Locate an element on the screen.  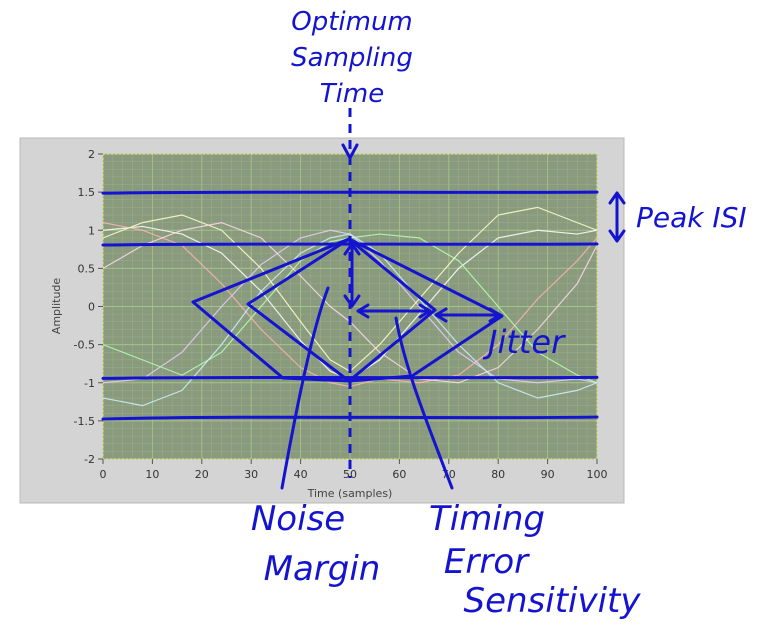
noise-margin-leader is located at coordinates (305, 388).